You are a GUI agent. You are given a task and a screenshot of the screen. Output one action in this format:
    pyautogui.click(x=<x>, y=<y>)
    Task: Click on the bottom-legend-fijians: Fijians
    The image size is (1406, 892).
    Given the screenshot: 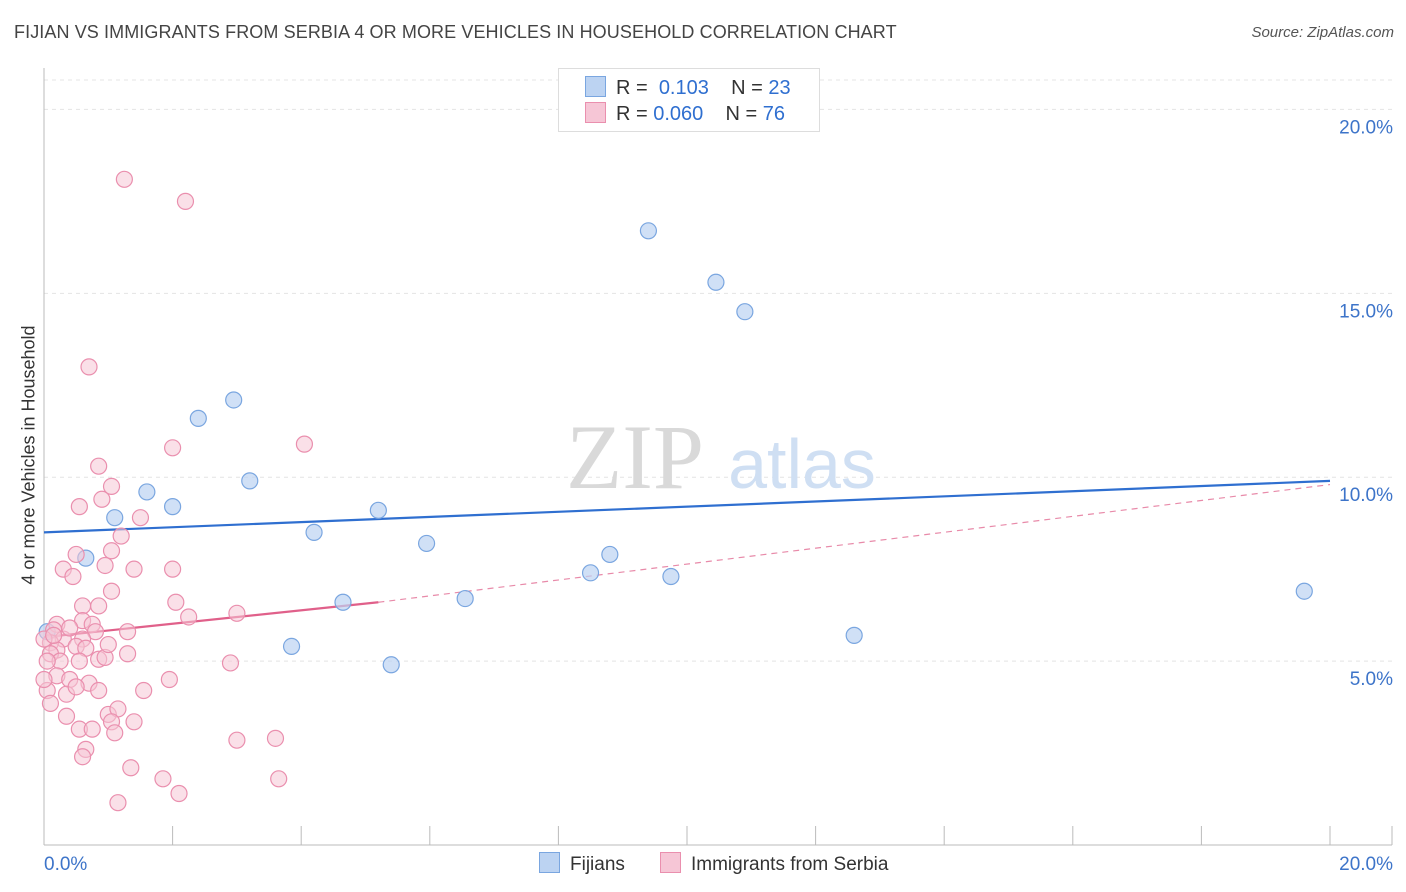 What is the action you would take?
    pyautogui.click(x=582, y=864)
    